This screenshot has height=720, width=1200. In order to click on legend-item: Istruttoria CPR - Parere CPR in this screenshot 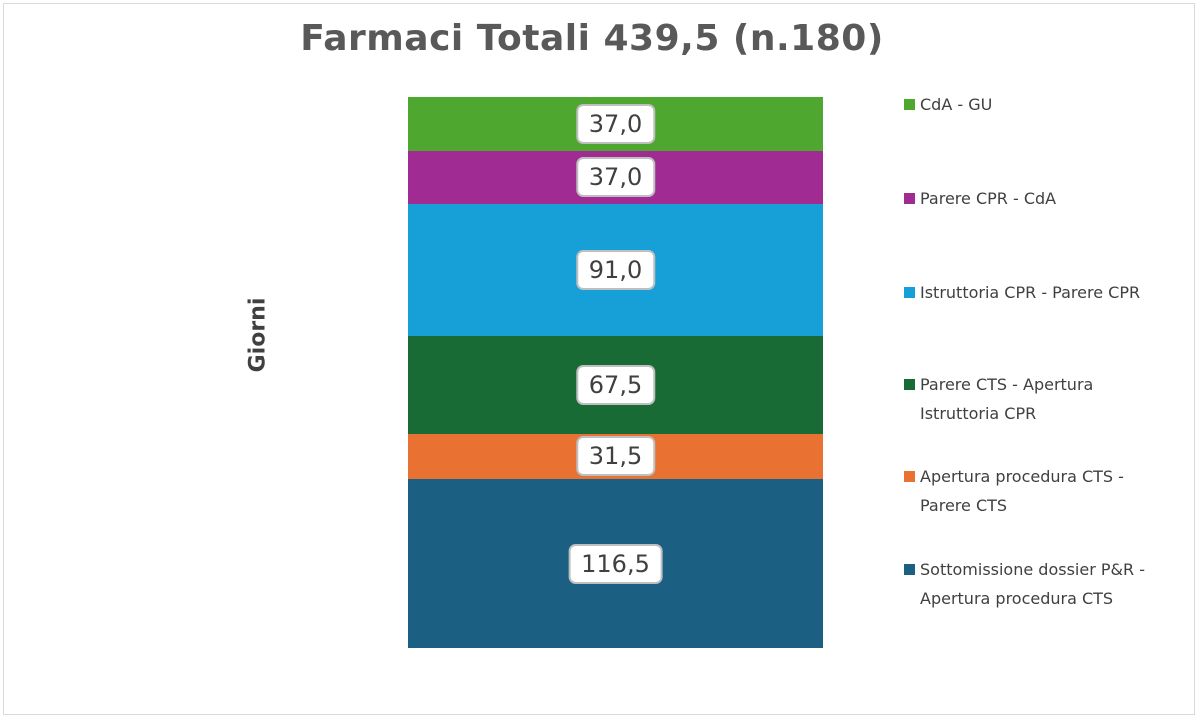, I will do `click(1034, 292)`.